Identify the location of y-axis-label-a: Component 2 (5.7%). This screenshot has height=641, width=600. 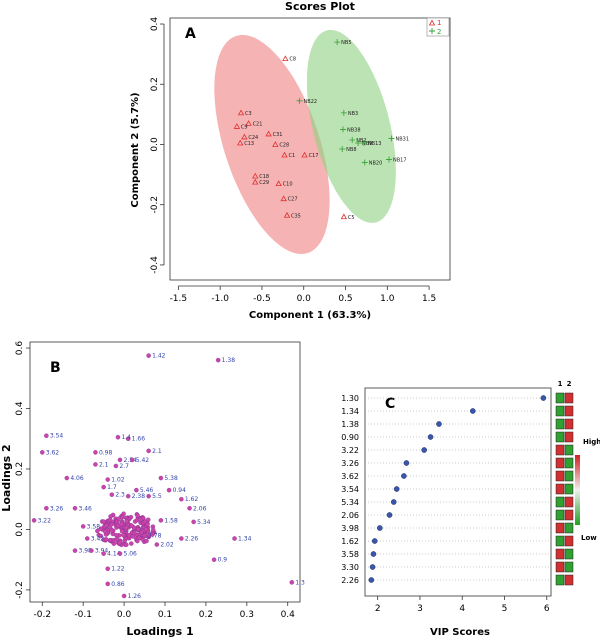
(135, 149).